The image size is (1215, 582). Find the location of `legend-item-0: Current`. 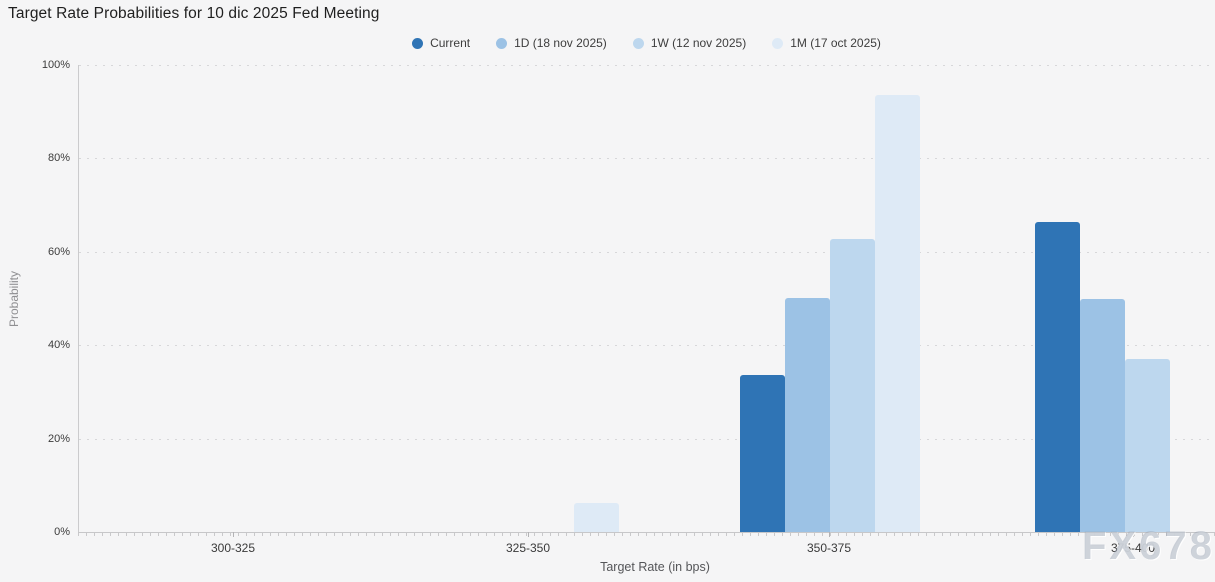

legend-item-0: Current is located at coordinates (441, 43).